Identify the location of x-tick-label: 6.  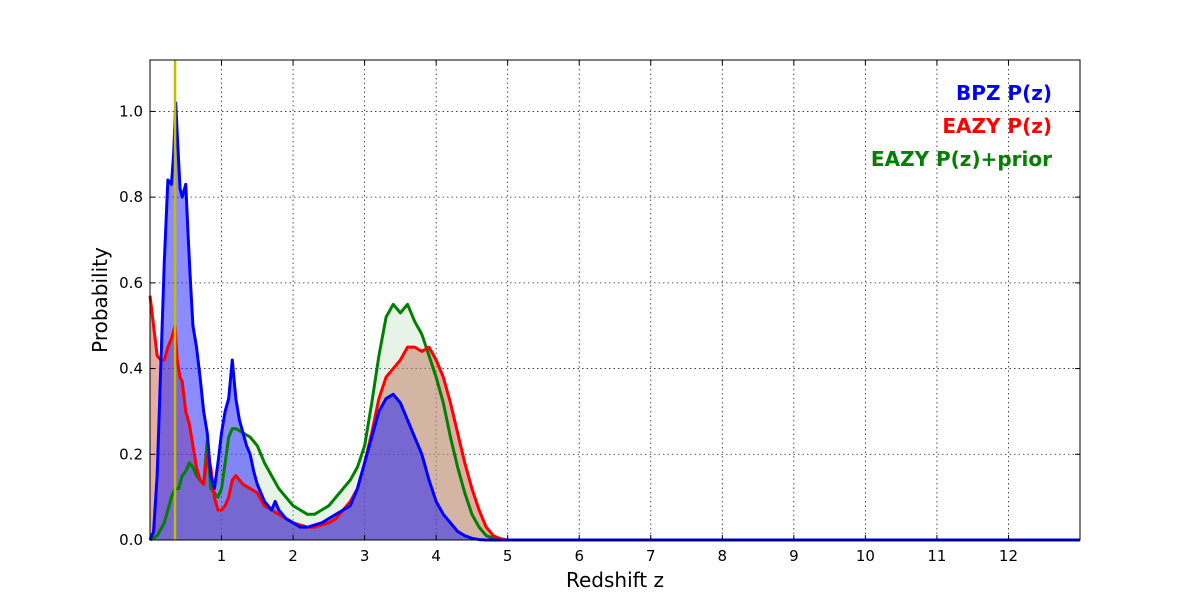
(579, 556).